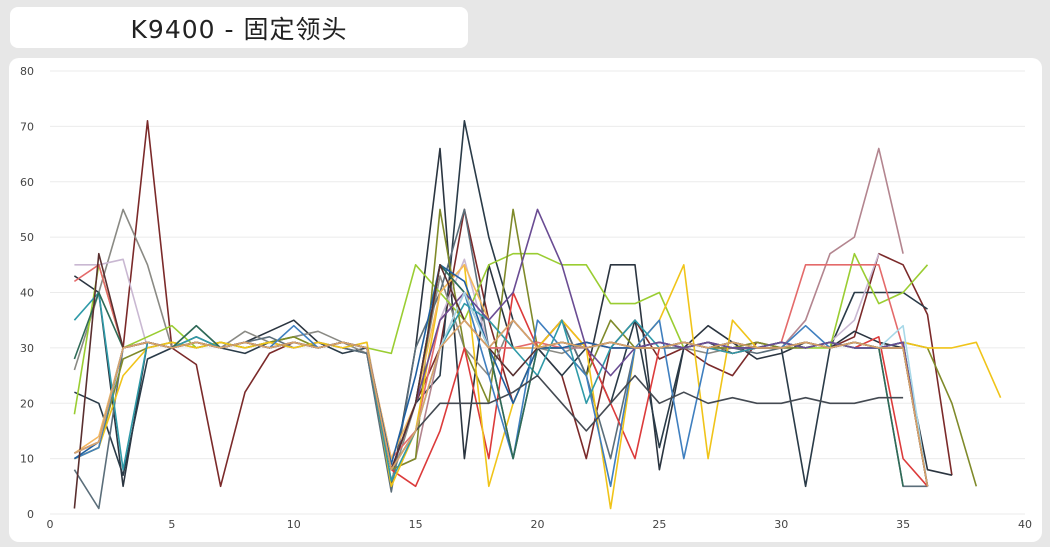 This screenshot has width=1050, height=547. What do you see at coordinates (30, 514) in the screenshot?
I see `y-tick-label: 0` at bounding box center [30, 514].